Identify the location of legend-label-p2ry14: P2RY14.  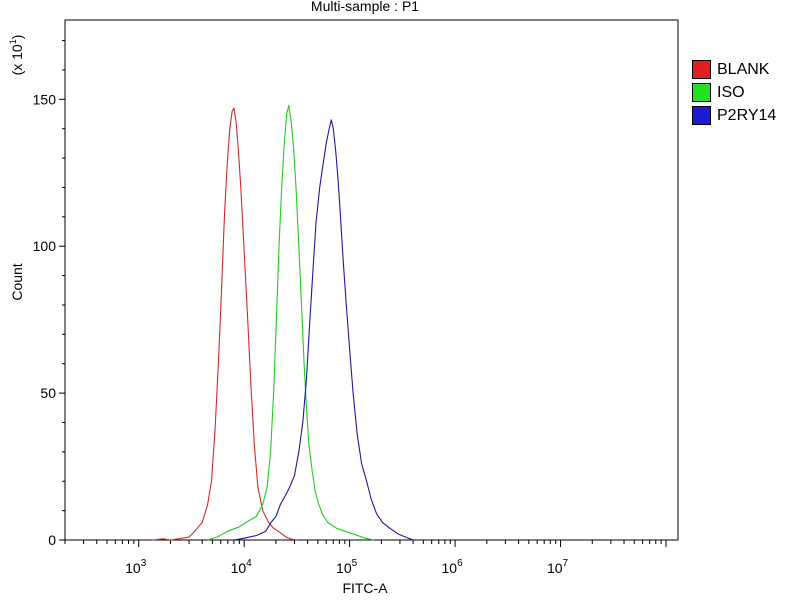
(747, 115).